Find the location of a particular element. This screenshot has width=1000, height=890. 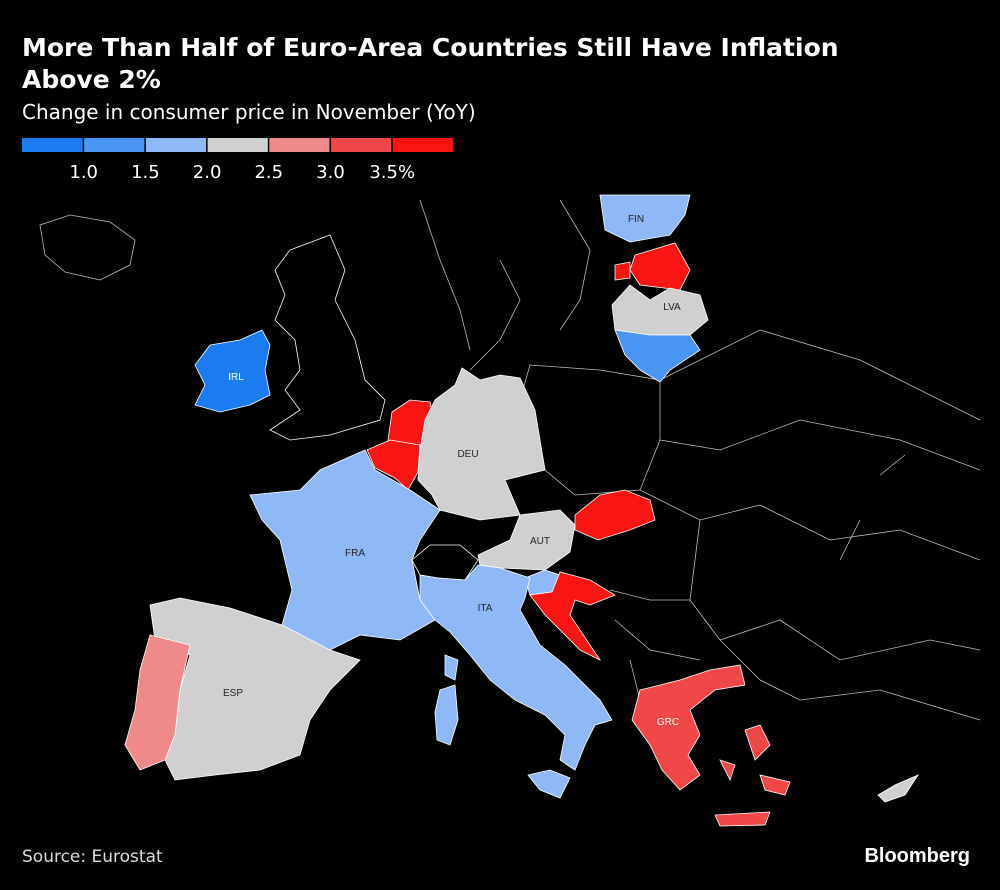

country-label: LVA is located at coordinates (672, 307).